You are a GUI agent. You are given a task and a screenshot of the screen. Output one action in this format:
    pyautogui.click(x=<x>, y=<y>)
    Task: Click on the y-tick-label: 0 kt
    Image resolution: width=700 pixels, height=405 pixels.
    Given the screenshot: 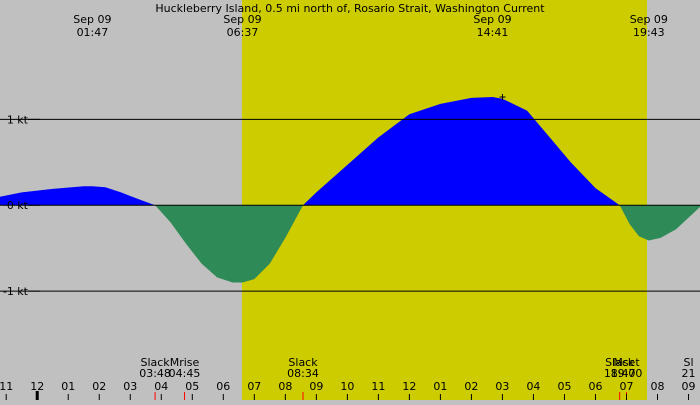 What is the action you would take?
    pyautogui.click(x=18, y=205)
    